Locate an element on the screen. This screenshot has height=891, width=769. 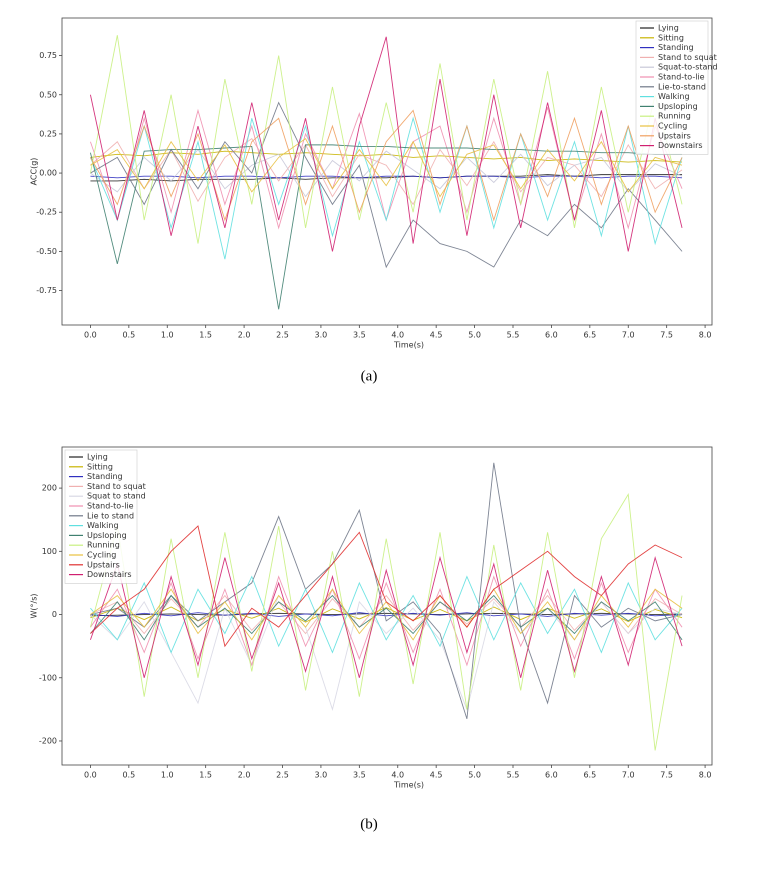
y-tick-label: 0.50 is located at coordinates (48, 94).